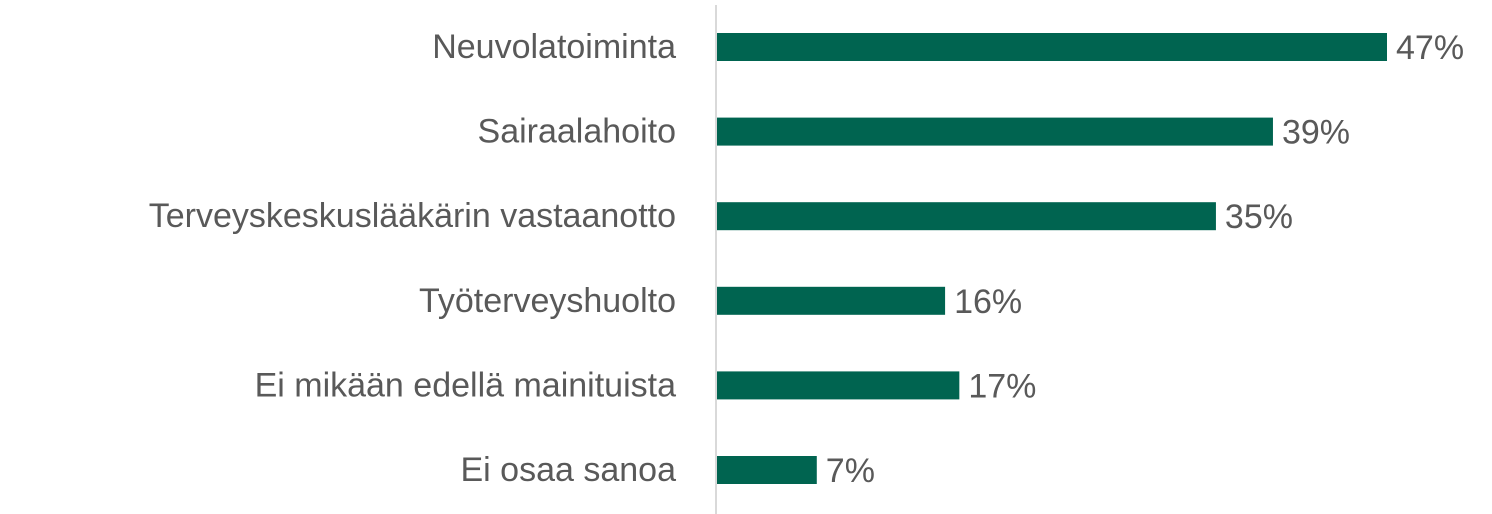  Describe the element at coordinates (547, 301) in the screenshot. I see `category-label: Työterveyshuolto` at that location.